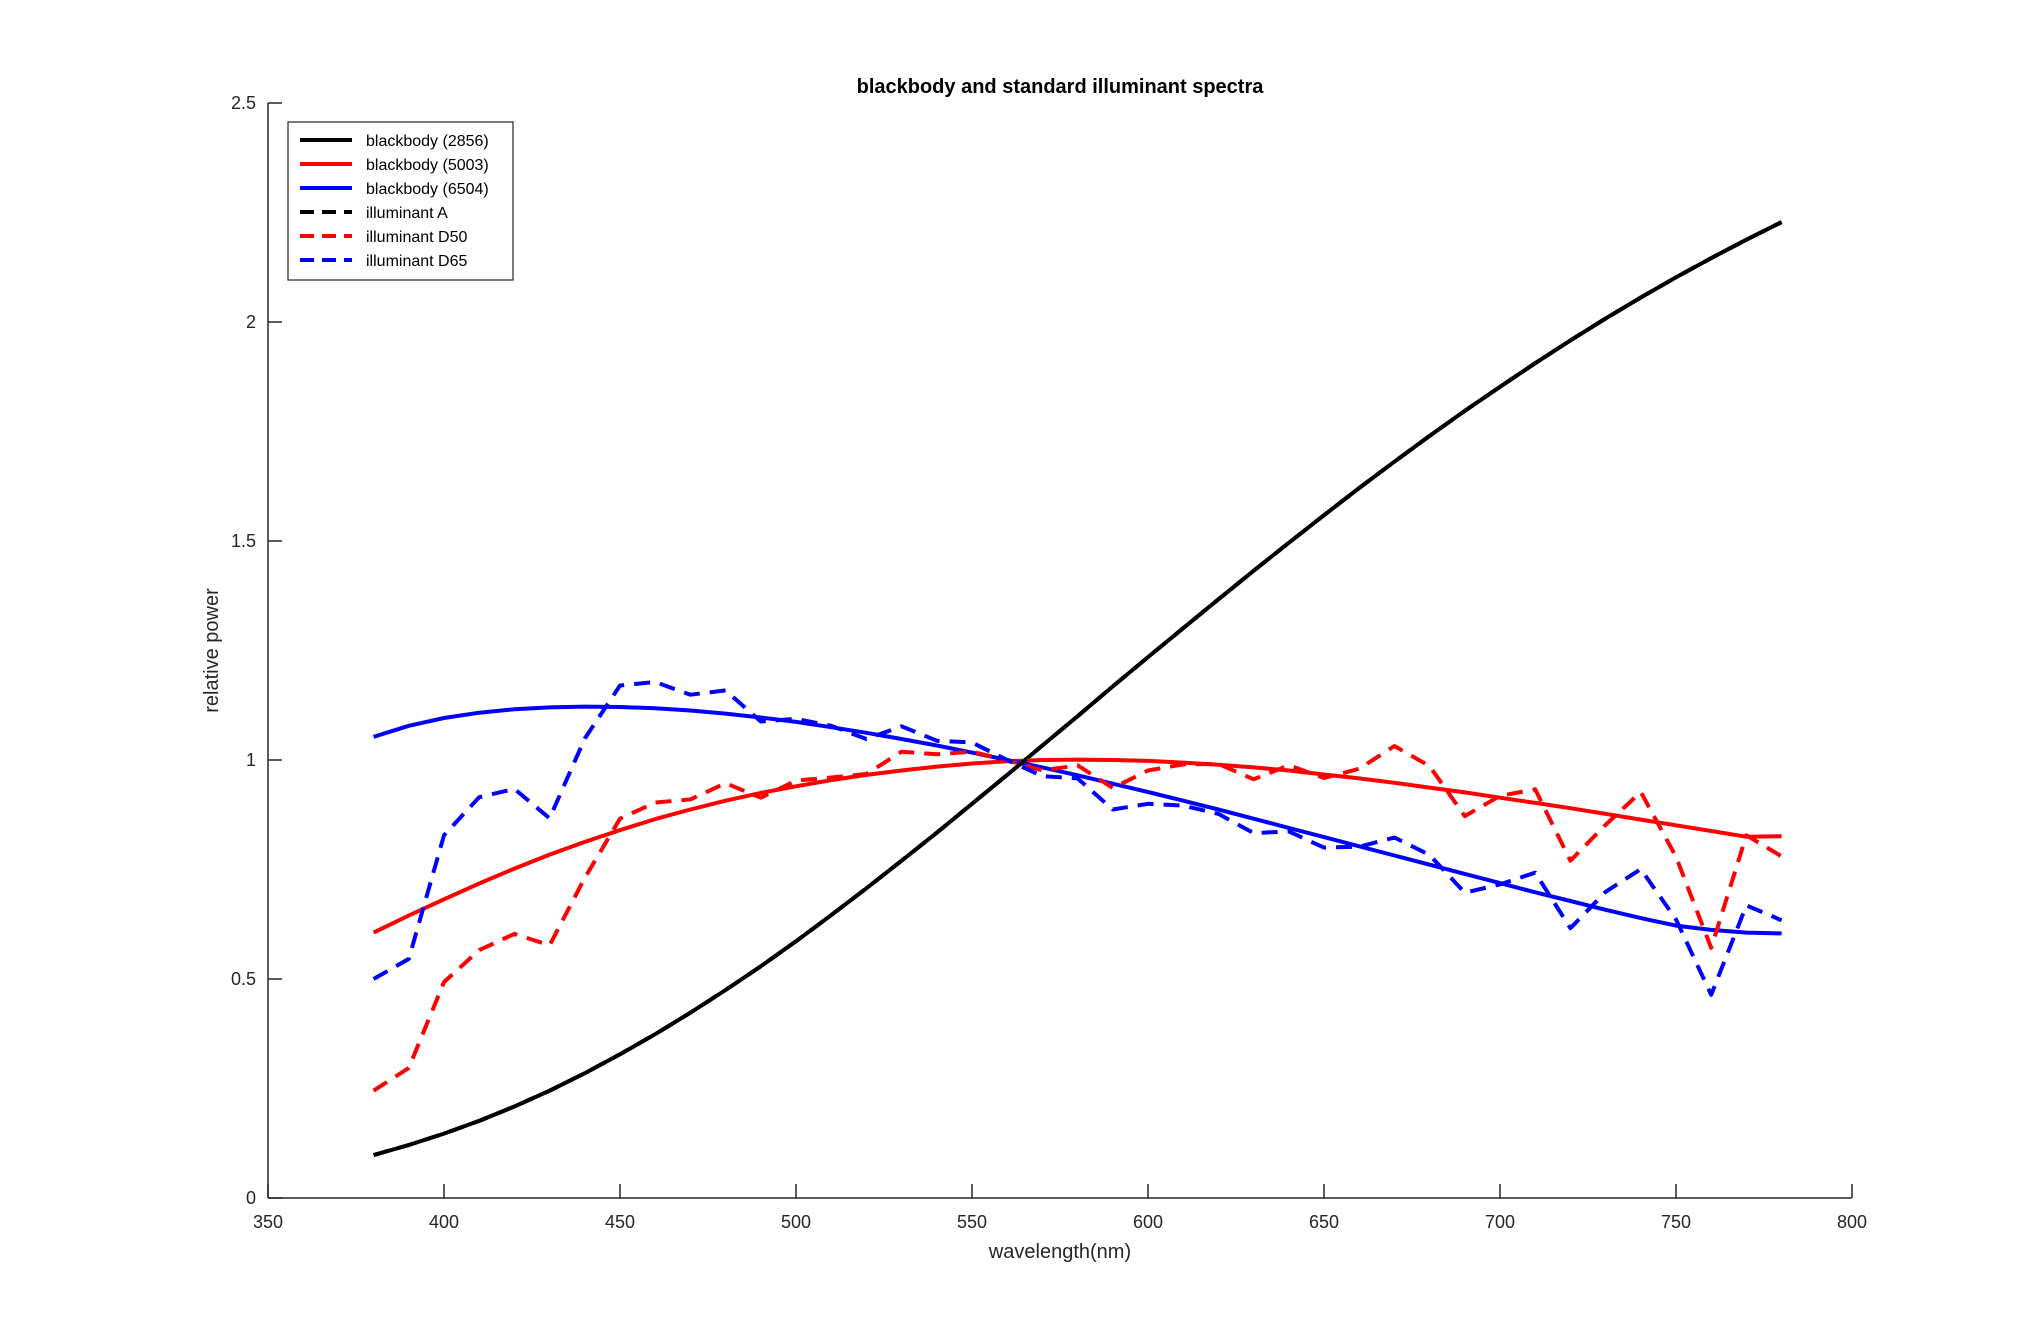  Describe the element at coordinates (1059, 1252) in the screenshot. I see `x-axis-label: wavelength(nm)` at that location.